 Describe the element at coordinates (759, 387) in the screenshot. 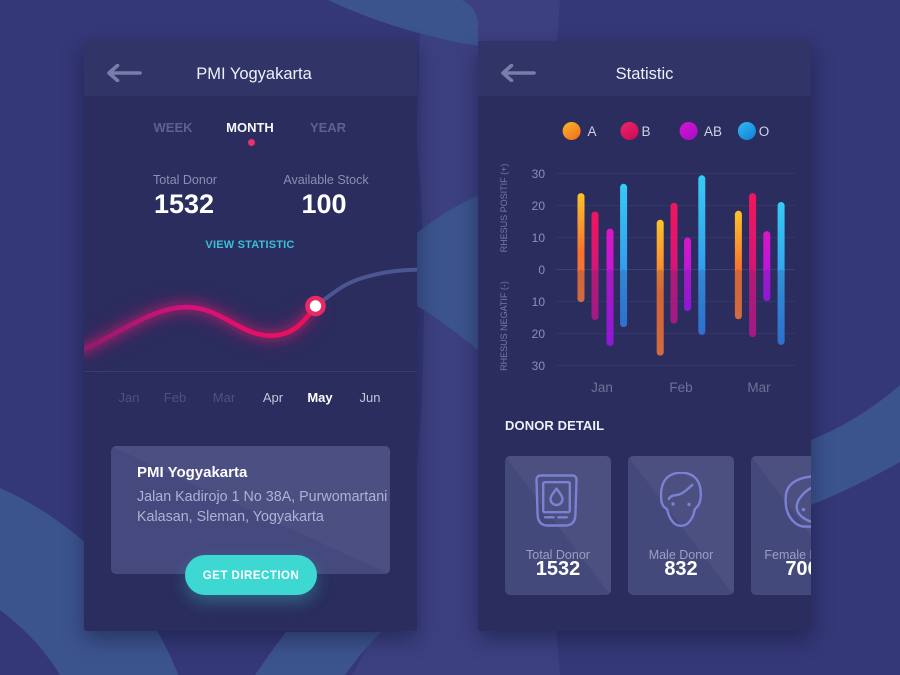

I see `svg-text: Mar` at that location.